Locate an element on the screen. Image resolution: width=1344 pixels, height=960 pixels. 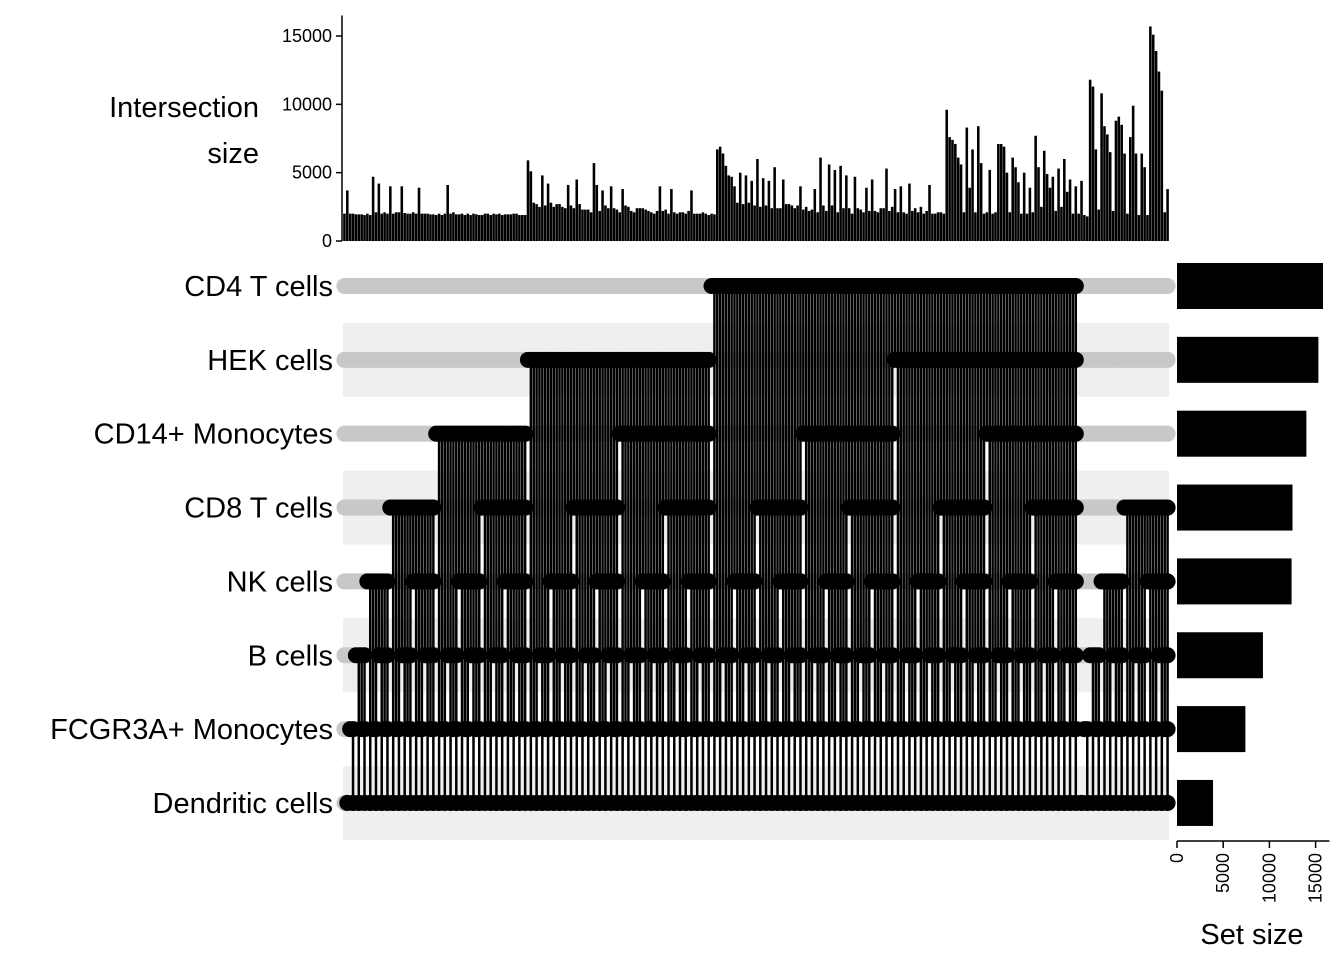
set-size-axis-title: Set size is located at coordinates (1251, 935).